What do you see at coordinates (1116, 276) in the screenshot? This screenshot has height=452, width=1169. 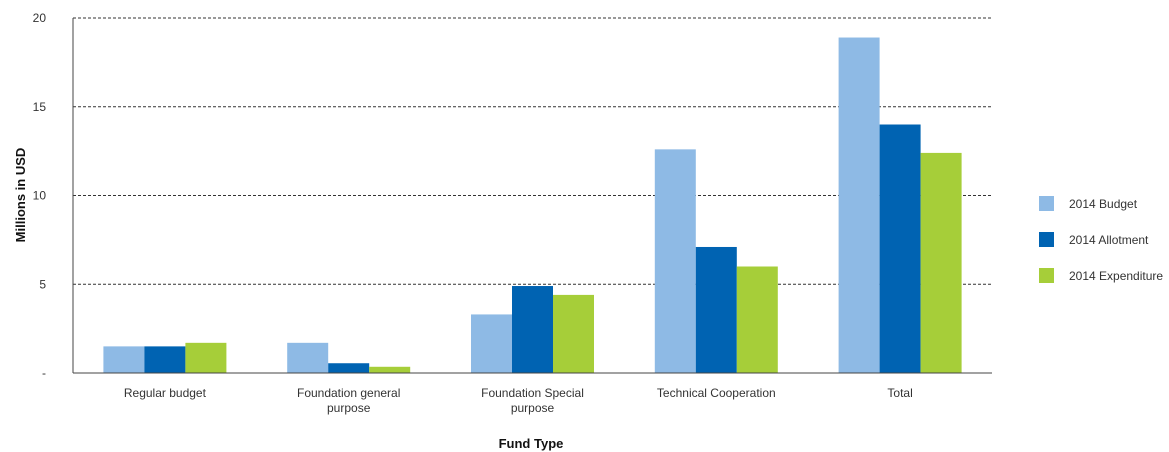 I see `legend-label: 2014 Expenditure` at bounding box center [1116, 276].